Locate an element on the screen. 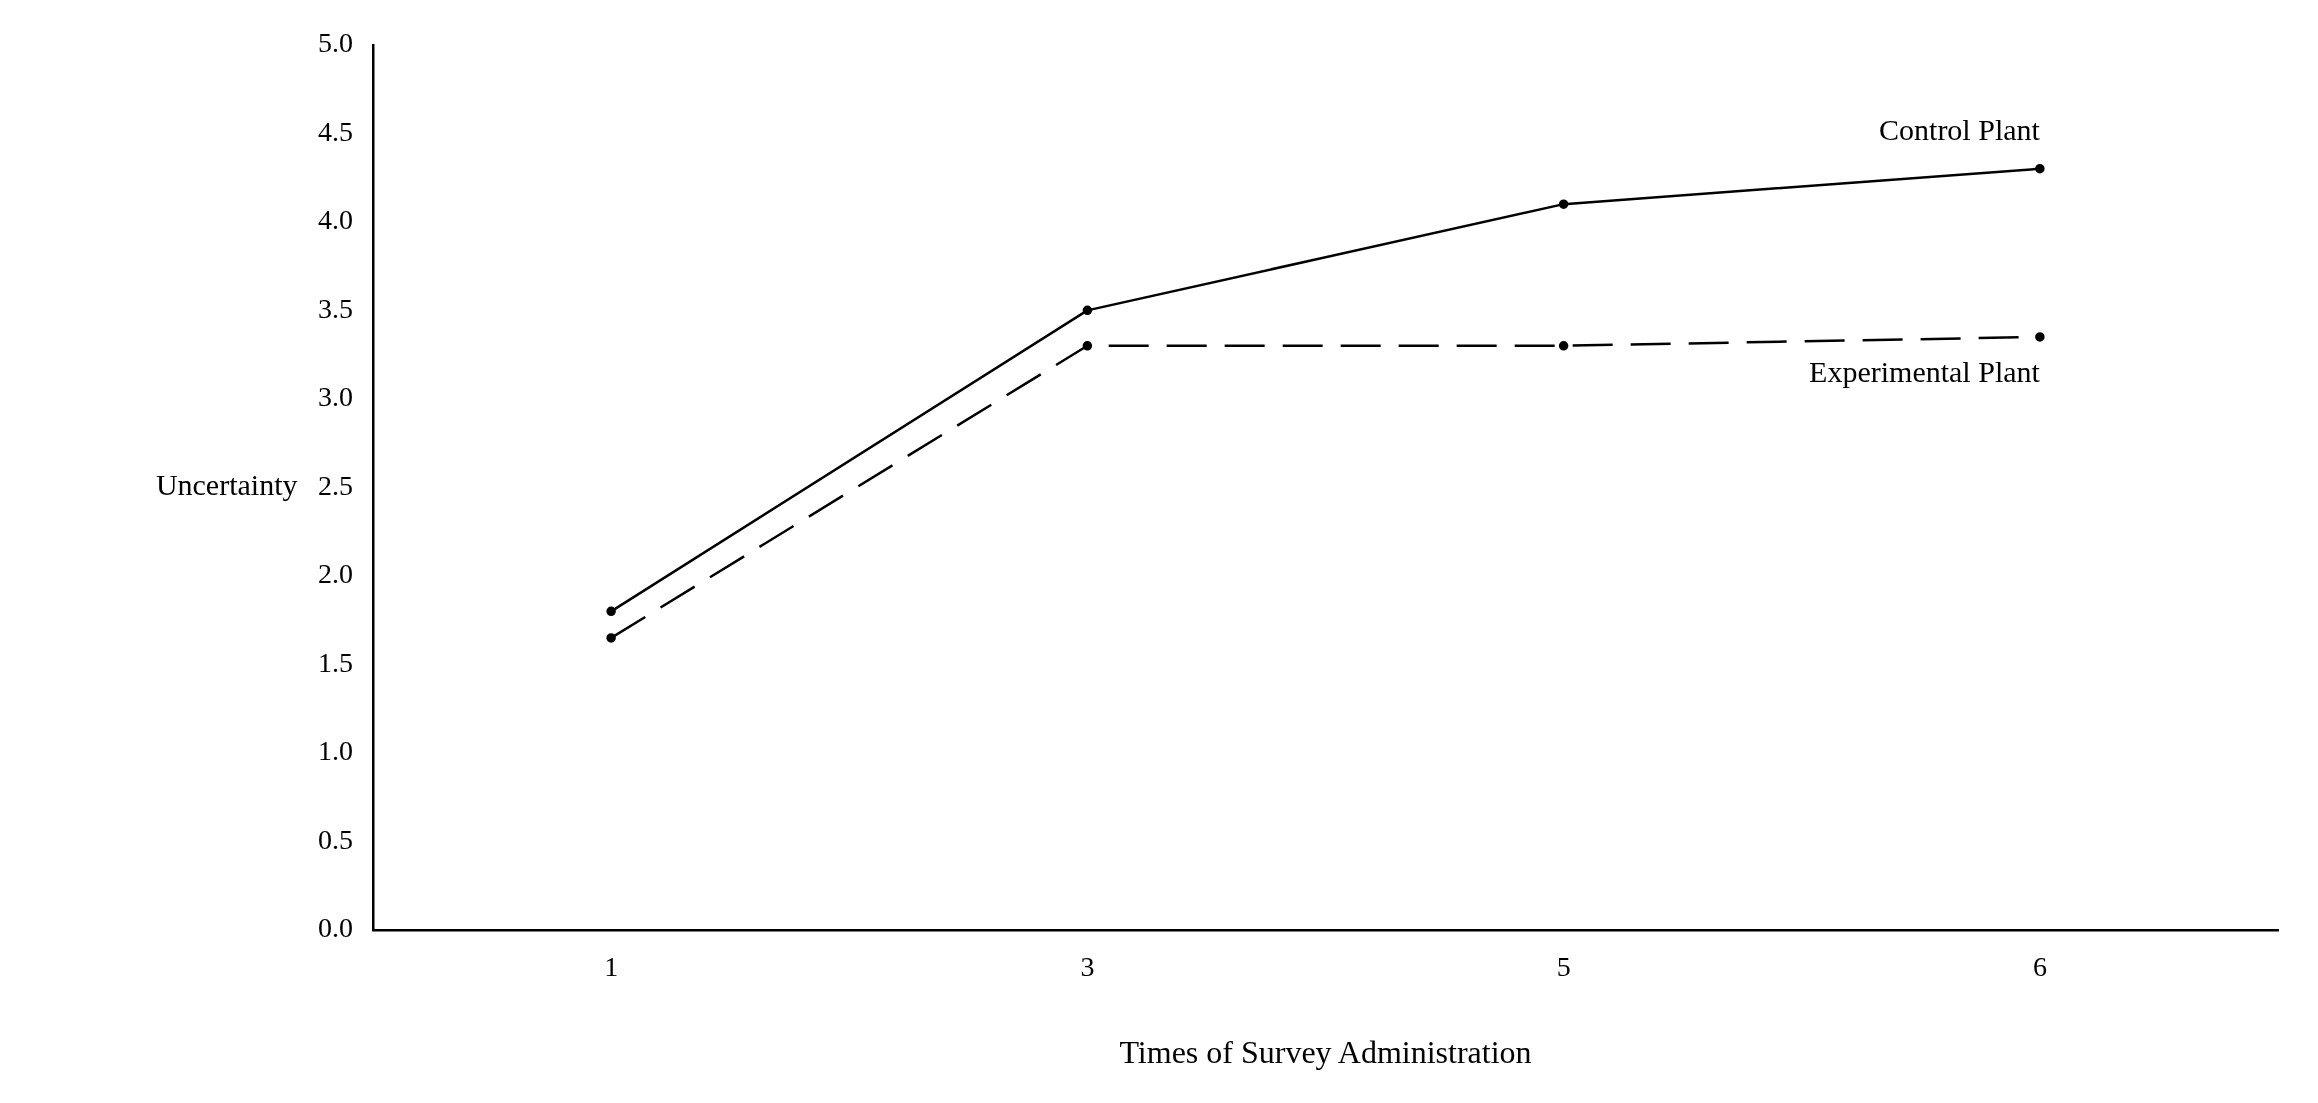 This screenshot has width=2318, height=1103. y-tick-label: 3.5 is located at coordinates (335, 308).